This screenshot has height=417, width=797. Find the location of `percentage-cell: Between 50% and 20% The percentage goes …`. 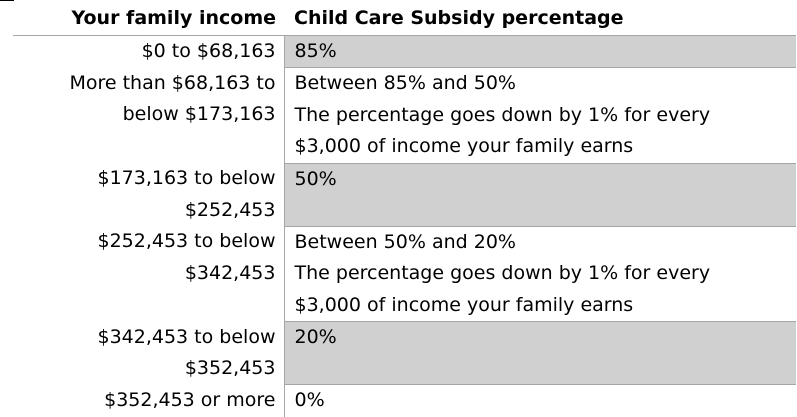

percentage-cell: Between 50% and 20% The percentage goes … is located at coordinates (539, 274).